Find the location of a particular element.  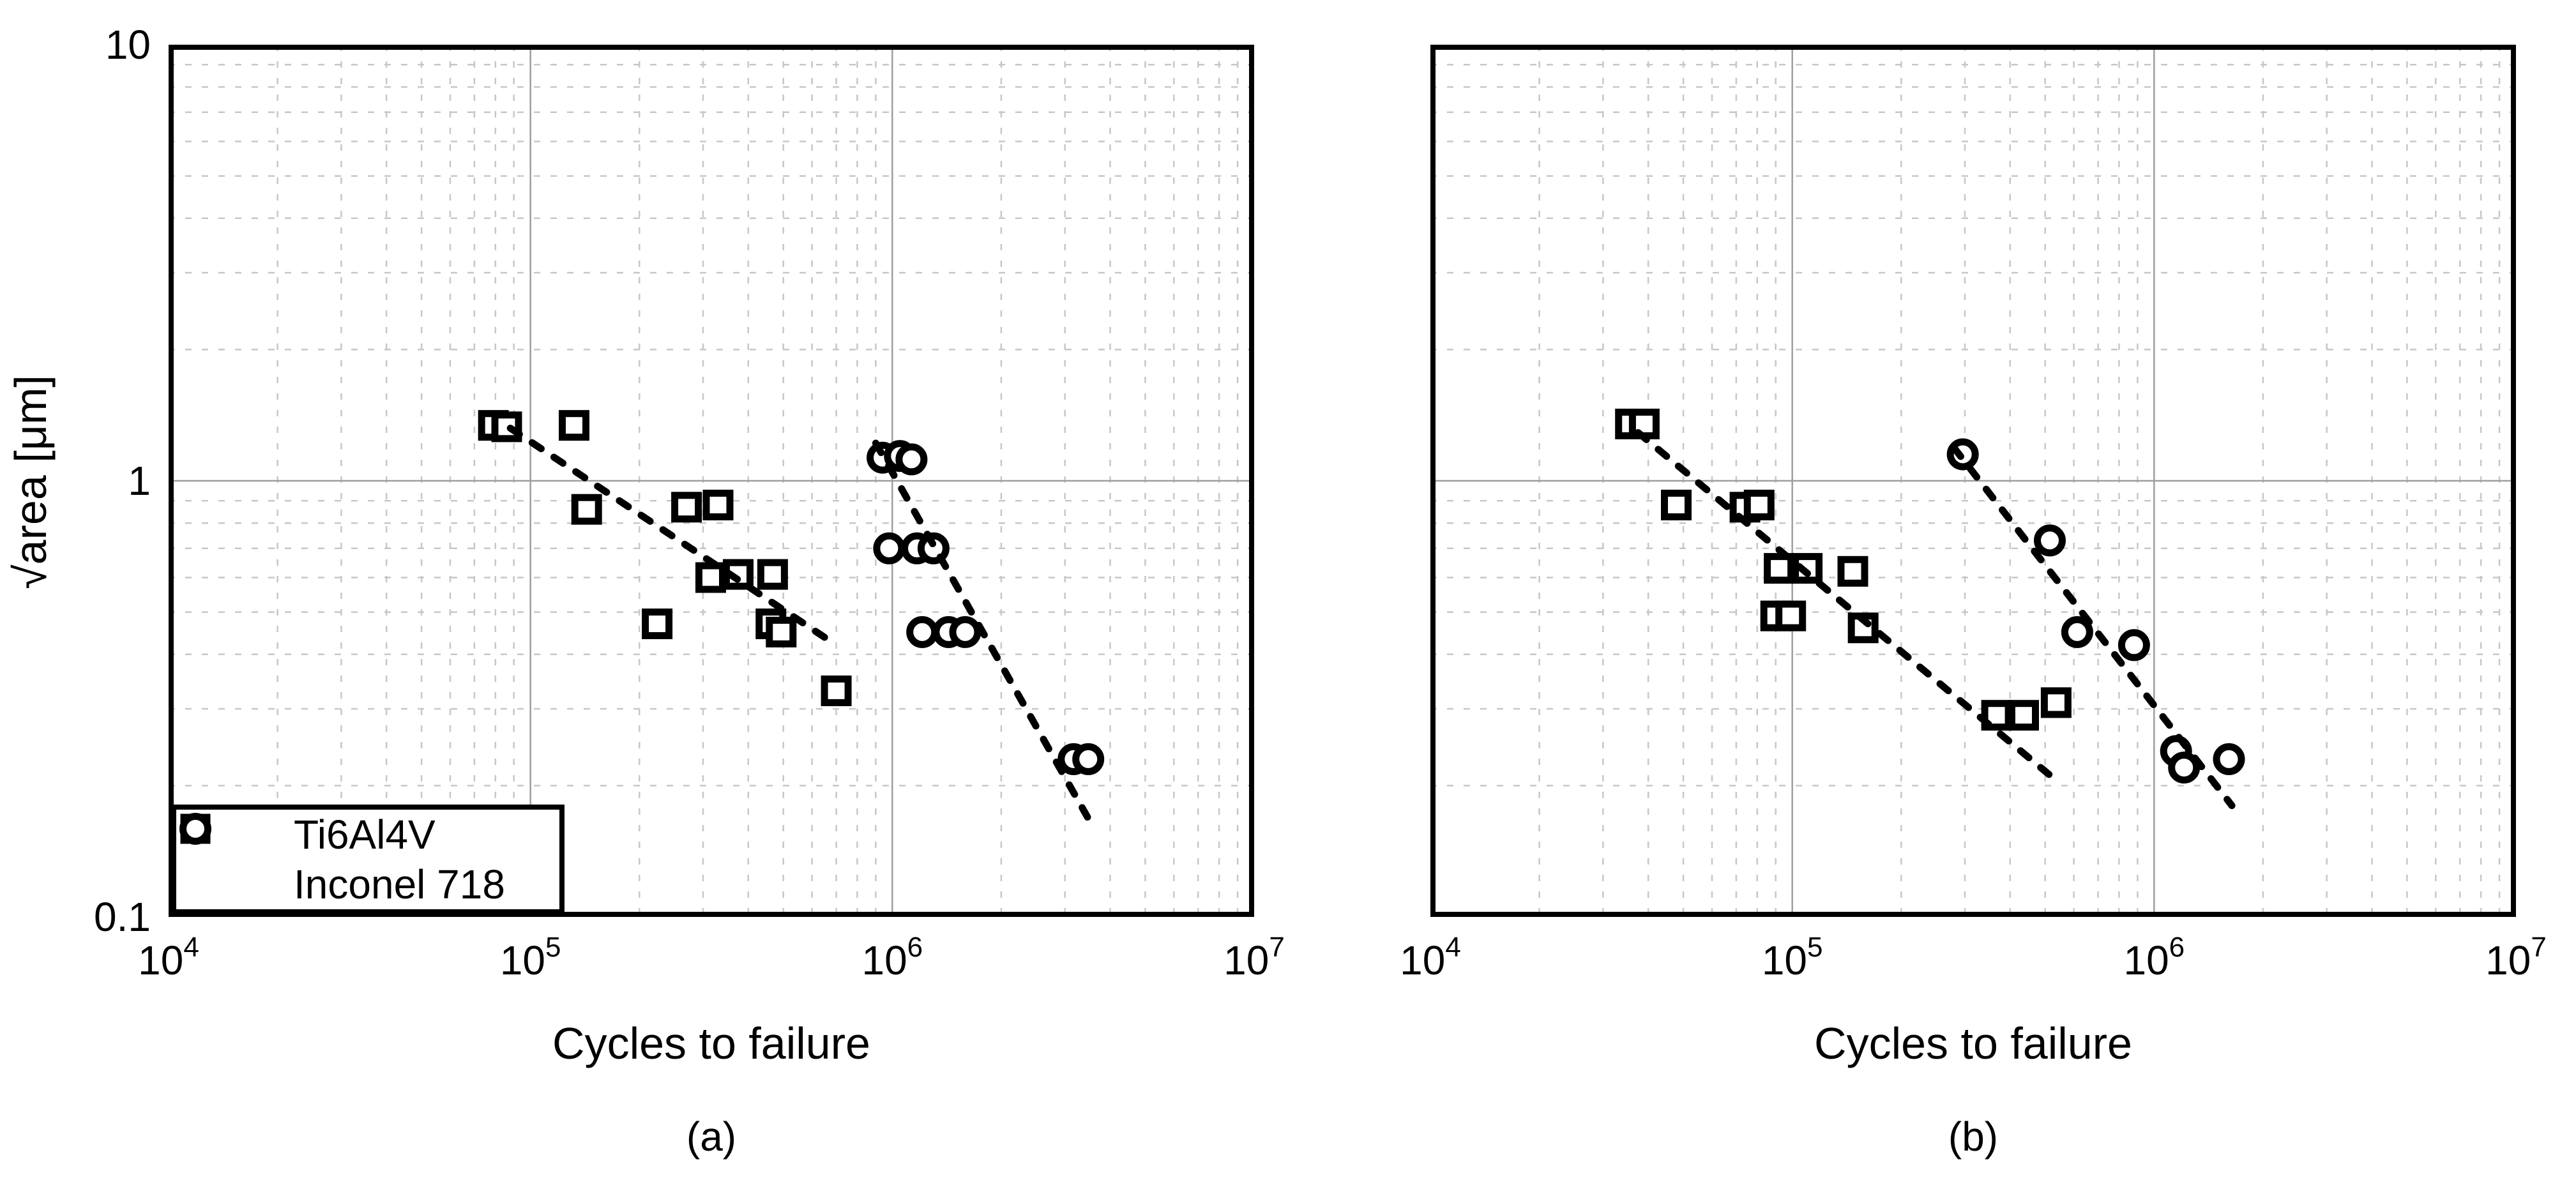

legend: Ti6Al4V Inconel 718 is located at coordinates (368, 859).